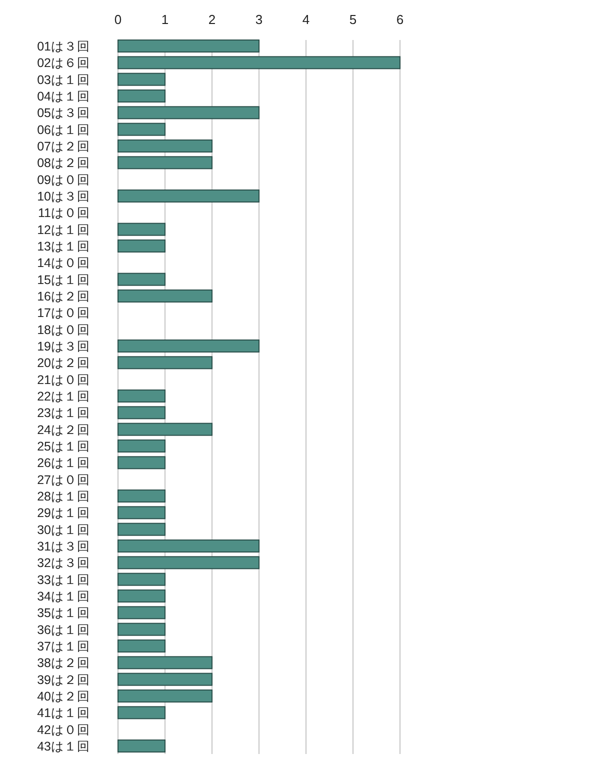 Image resolution: width=598 pixels, height=774 pixels. Describe the element at coordinates (63, 713) in the screenshot. I see `y-tick-label: 41は１回` at that location.